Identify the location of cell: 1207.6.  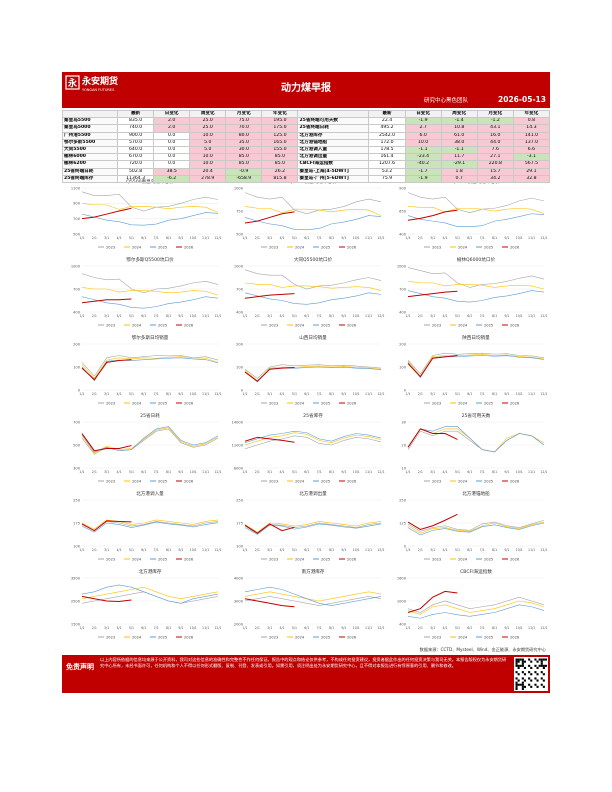
(387, 164).